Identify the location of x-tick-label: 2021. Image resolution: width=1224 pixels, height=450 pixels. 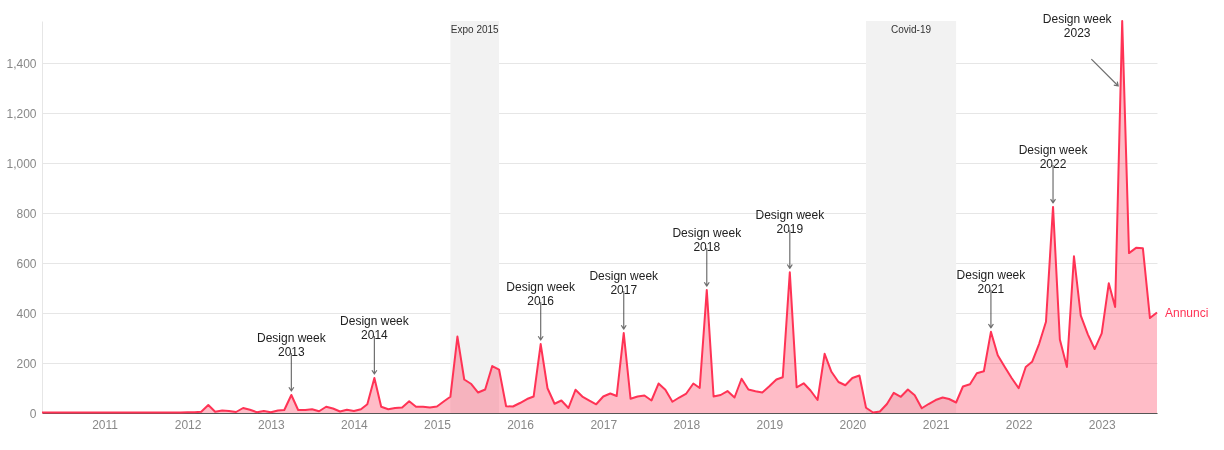
(936, 424).